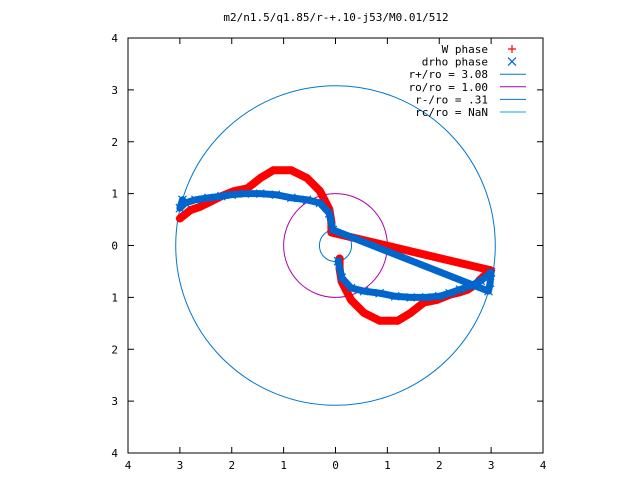  I want to click on legend-label: ro/ro = 1.00, so click(448, 87).